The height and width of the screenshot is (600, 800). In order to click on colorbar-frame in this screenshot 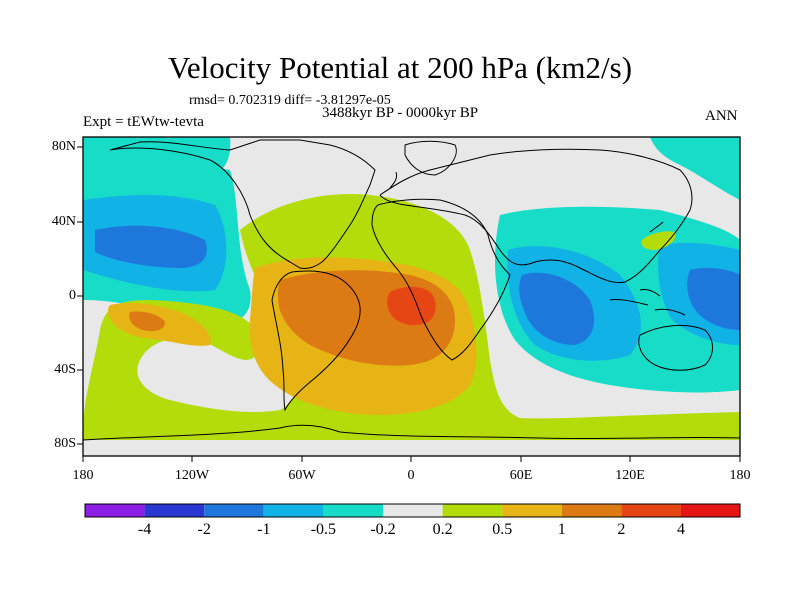, I will do `click(412, 510)`.